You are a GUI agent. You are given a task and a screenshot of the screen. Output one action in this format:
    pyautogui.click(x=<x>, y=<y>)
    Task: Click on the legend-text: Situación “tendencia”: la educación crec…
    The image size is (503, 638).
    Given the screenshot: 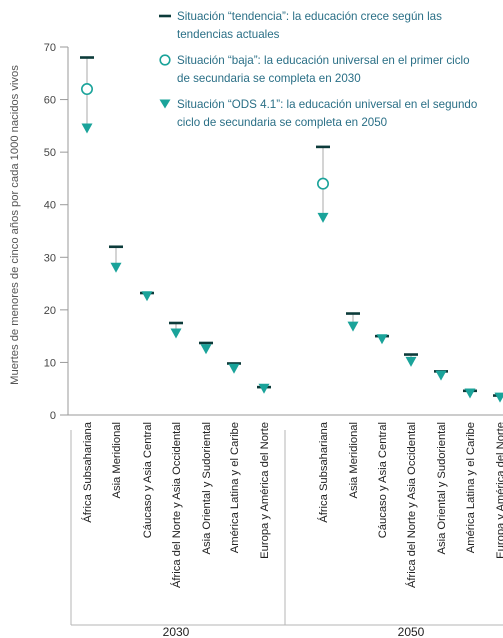 What is the action you would take?
    pyautogui.click(x=309, y=16)
    